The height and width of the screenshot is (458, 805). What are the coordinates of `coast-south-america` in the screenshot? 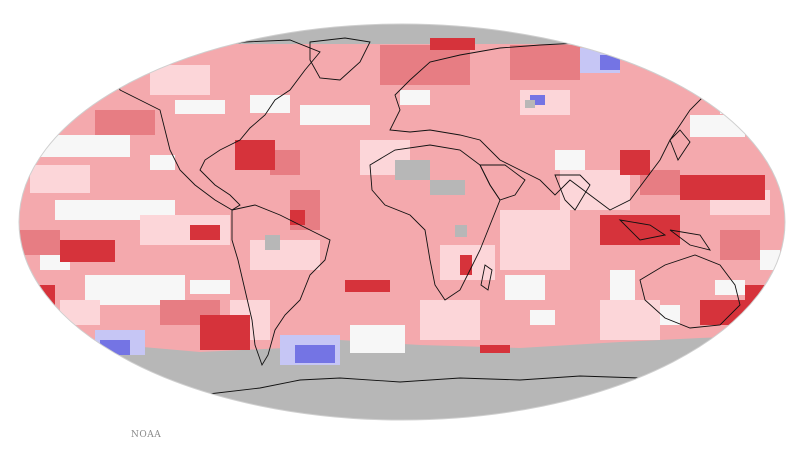 It's located at (281, 285).